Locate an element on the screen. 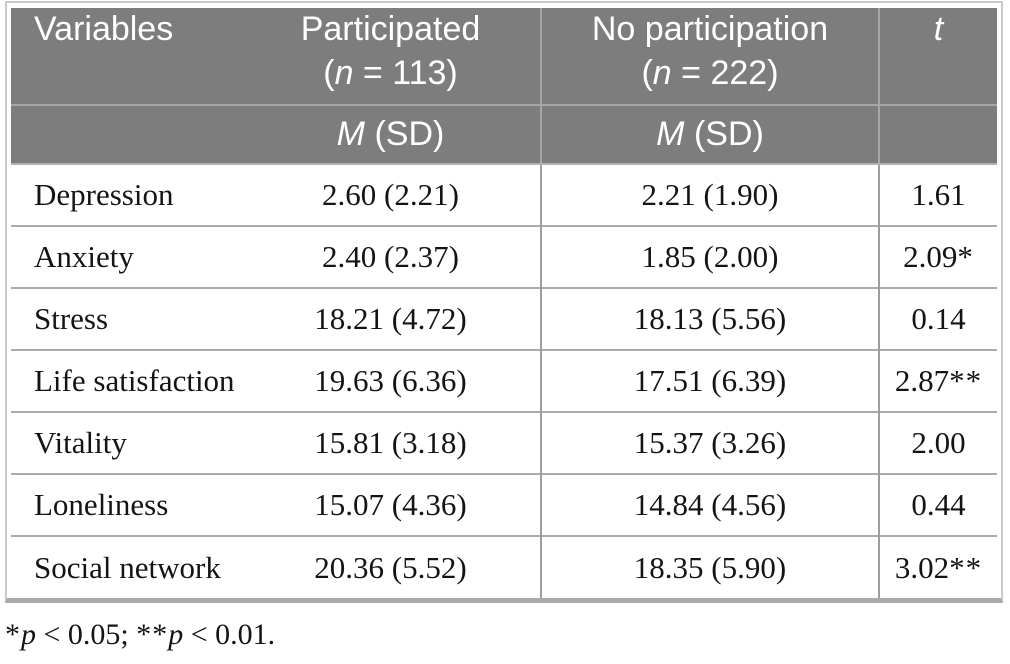  header-no-participation-n: (n = 222) is located at coordinates (710, 72).